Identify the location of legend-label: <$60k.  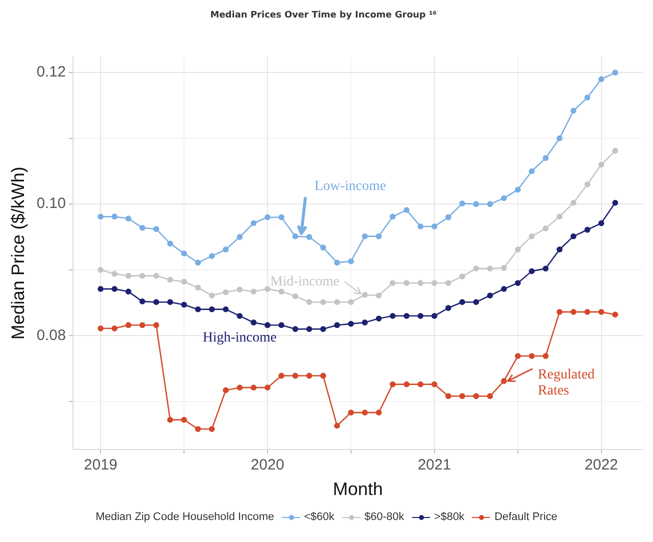
(319, 517).